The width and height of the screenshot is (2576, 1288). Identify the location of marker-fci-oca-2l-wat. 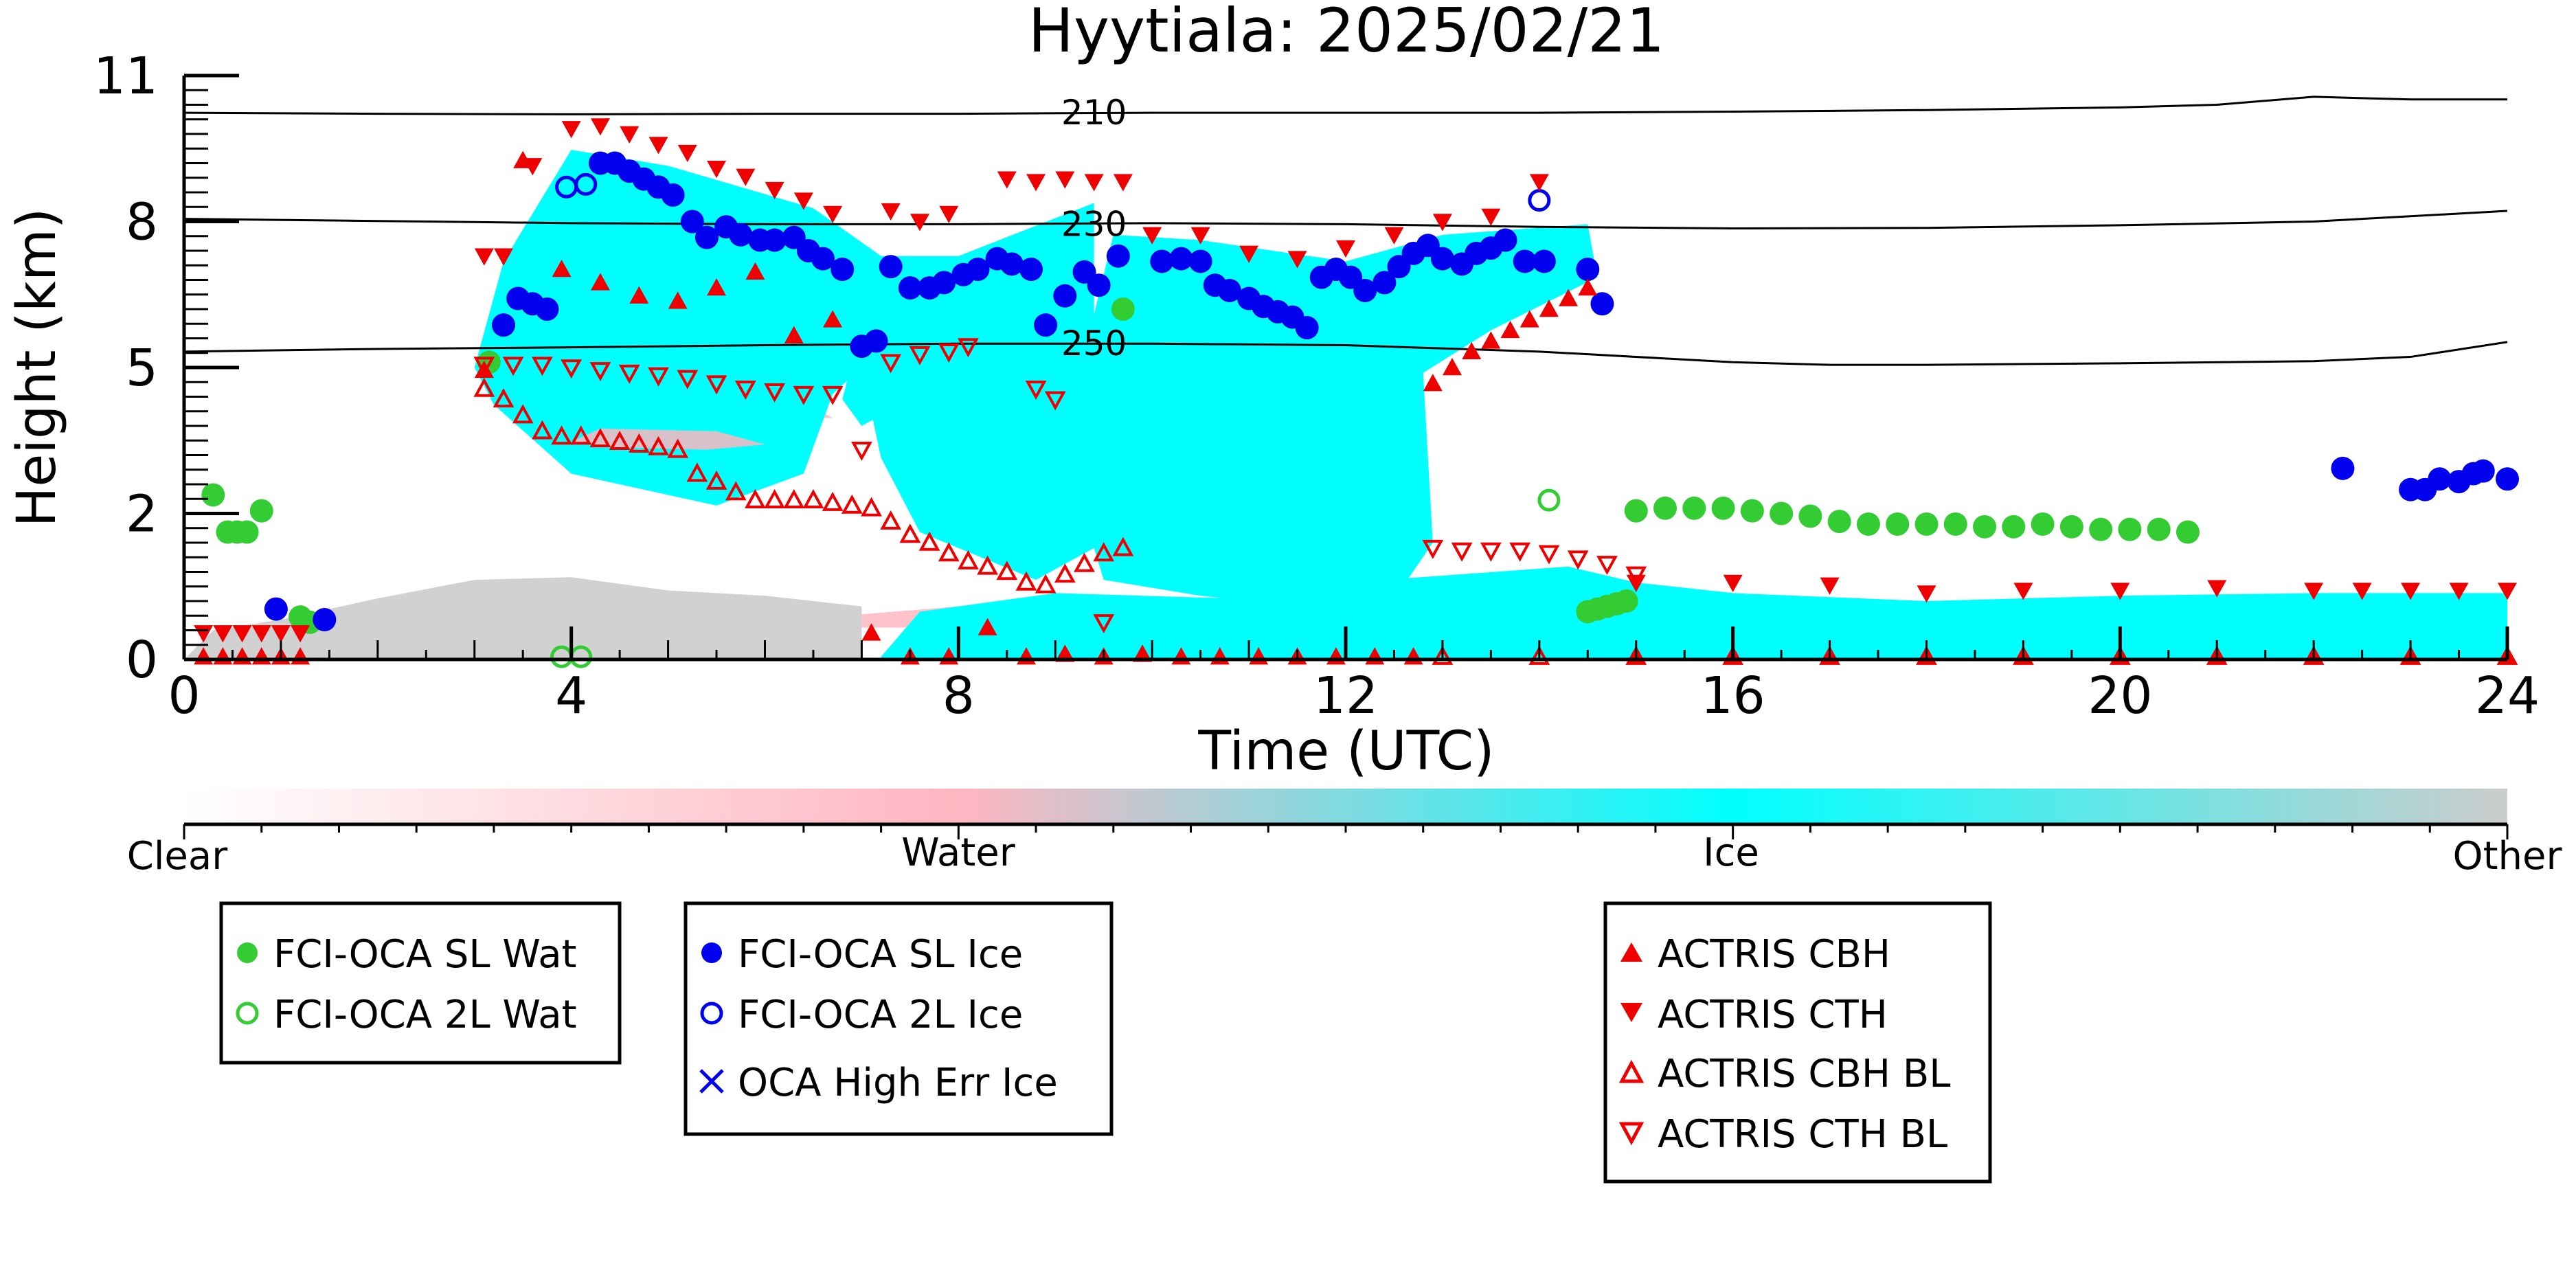
(1549, 500).